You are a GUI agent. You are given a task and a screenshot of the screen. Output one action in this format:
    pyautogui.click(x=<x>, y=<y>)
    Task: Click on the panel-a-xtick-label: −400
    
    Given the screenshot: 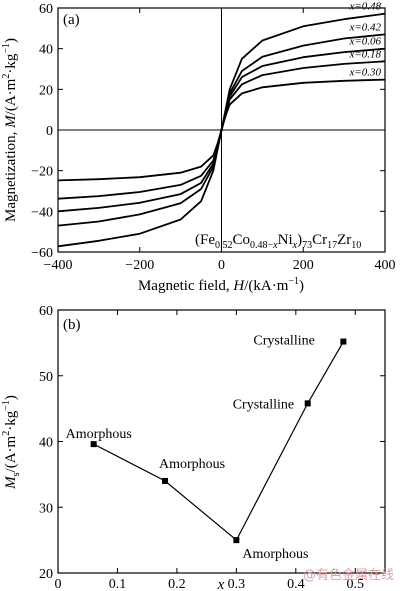 What is the action you would take?
    pyautogui.click(x=58, y=265)
    